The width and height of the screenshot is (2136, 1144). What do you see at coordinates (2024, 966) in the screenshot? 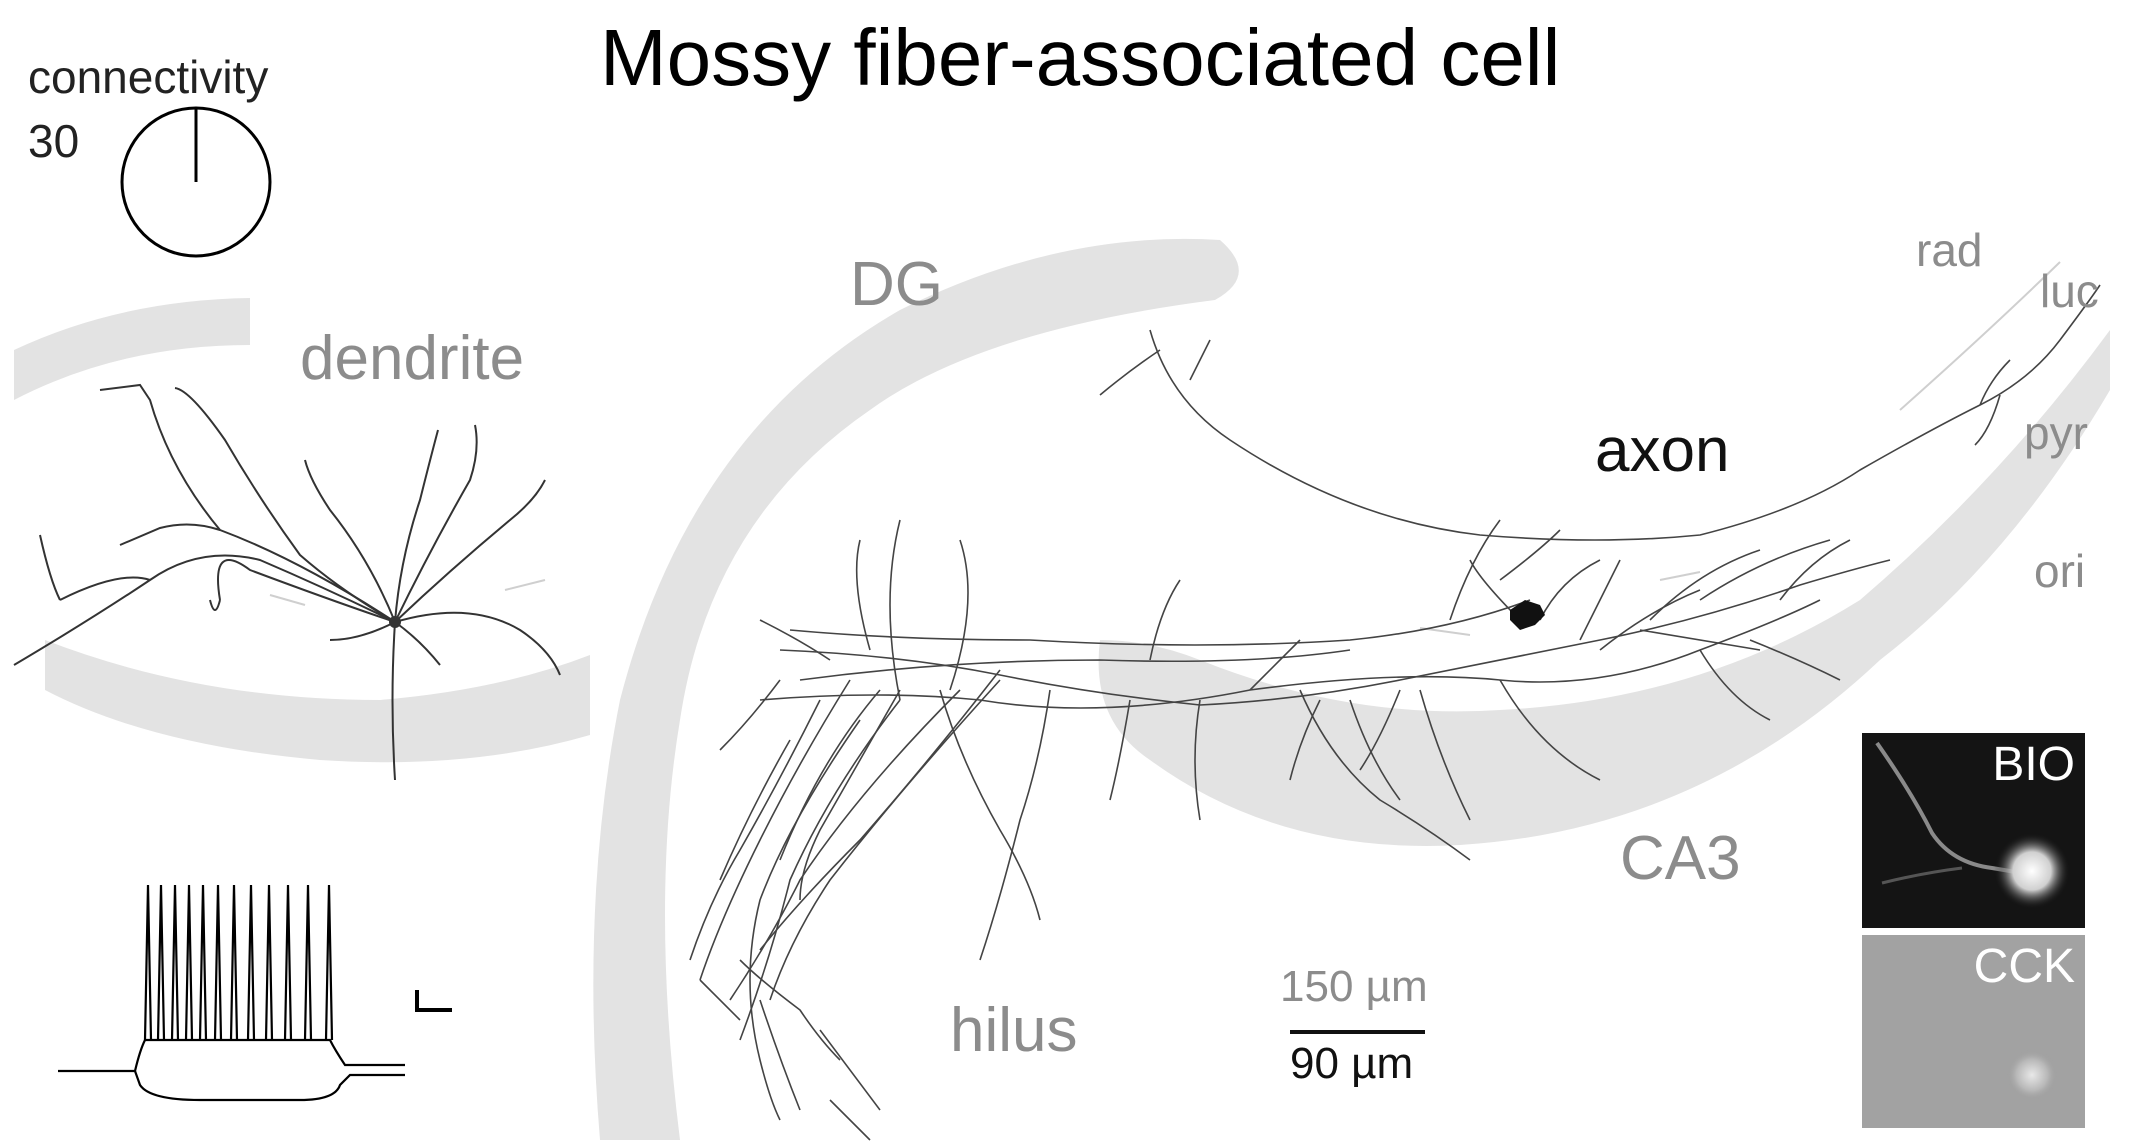
I see `micrograph-cck-label: CCK` at bounding box center [2024, 966].